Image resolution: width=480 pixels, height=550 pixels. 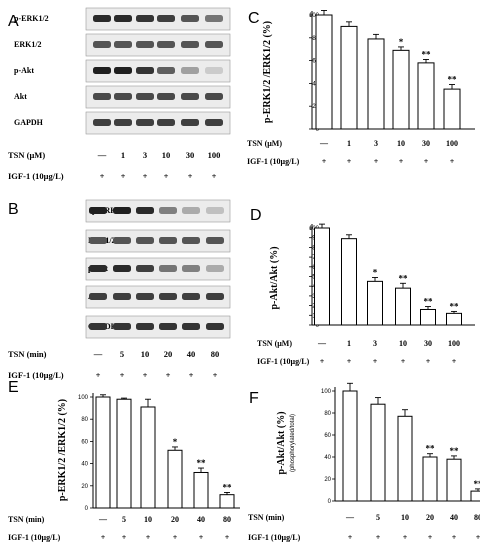 I want to click on panel-letter: A, so click(x=13, y=21).